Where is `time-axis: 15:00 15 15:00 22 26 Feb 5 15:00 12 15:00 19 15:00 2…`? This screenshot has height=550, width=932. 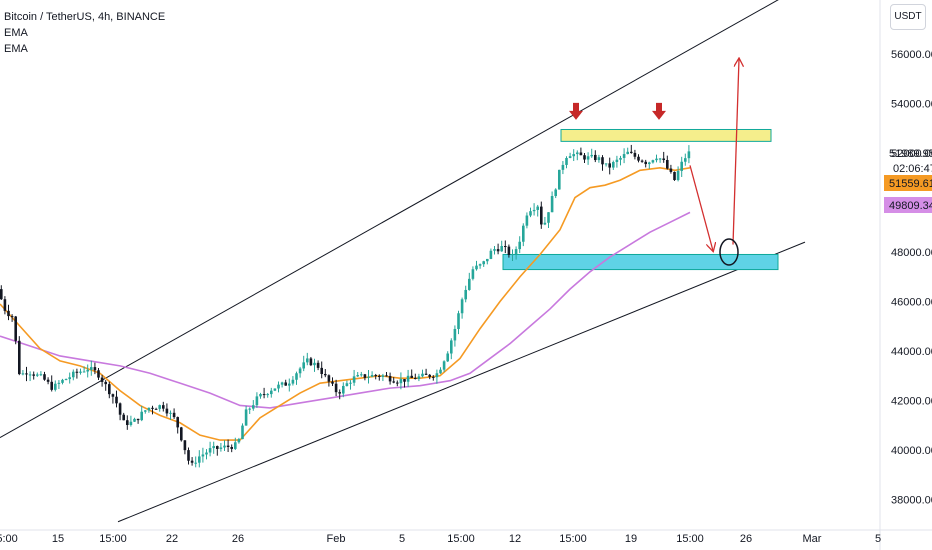
time-axis: 15:00 15 15:00 22 26 Feb 5 15:00 12 15:00 19 15:00 2… is located at coordinates (440, 539).